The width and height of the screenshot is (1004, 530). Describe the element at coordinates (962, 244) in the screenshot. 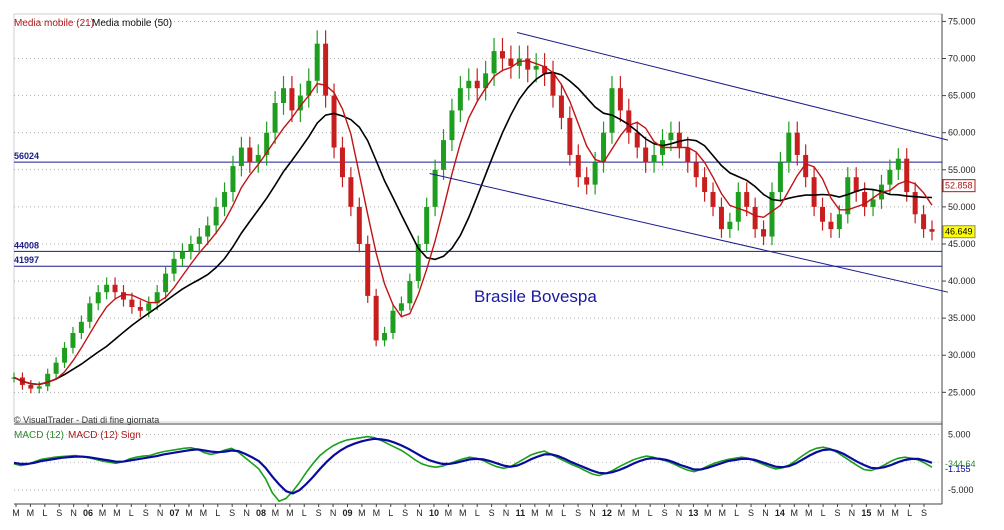

I see `y-tick-label: 45.000` at that location.